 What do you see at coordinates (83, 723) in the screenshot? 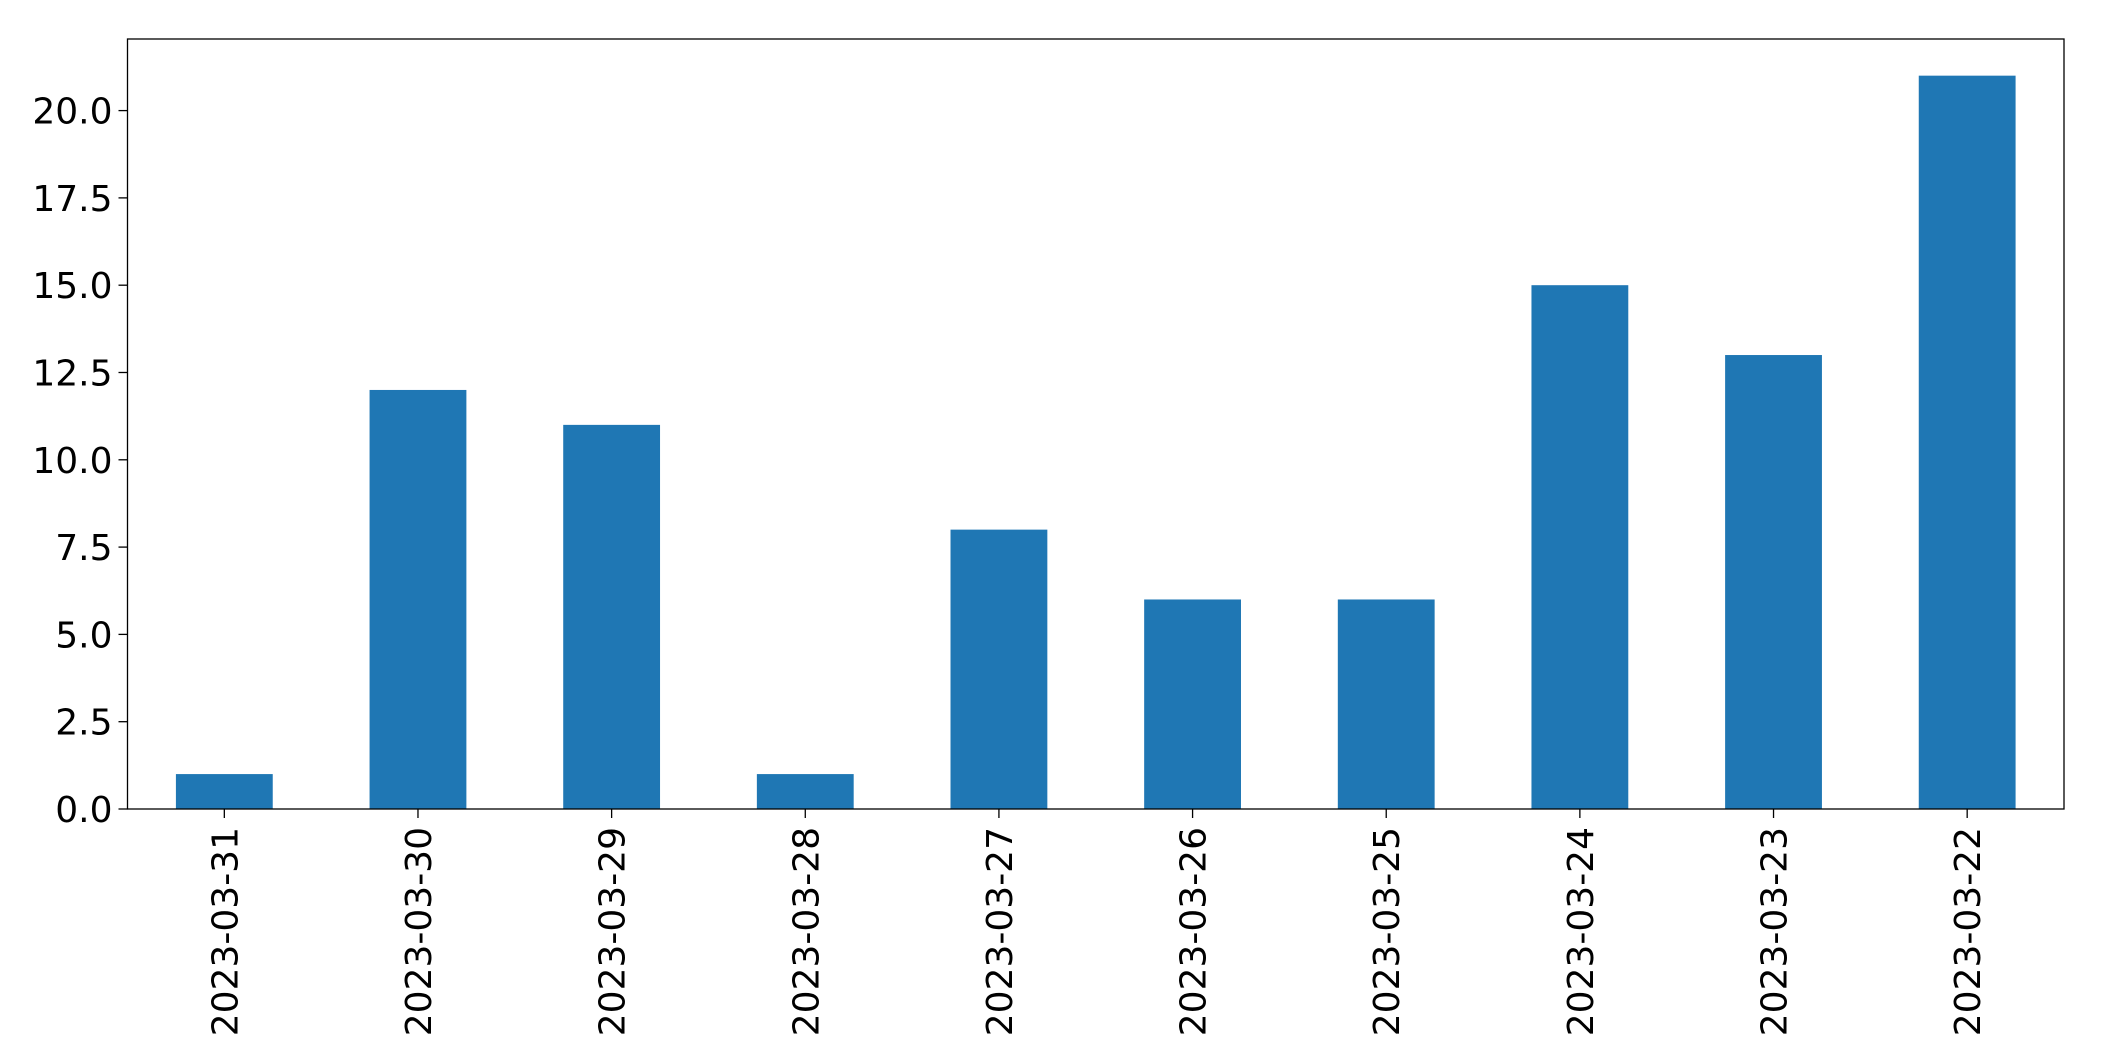
I see `y-tick-label: 2.5` at bounding box center [83, 723].